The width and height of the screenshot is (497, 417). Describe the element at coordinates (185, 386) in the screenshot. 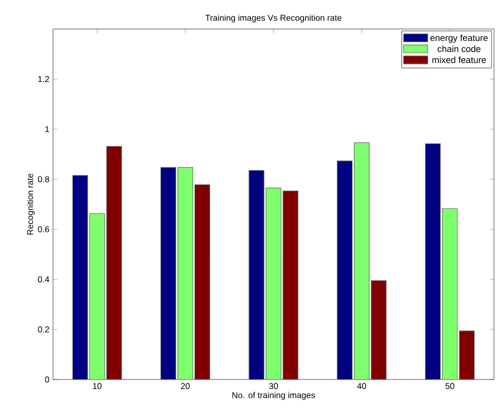

I see `x-tick-label: 20` at that location.